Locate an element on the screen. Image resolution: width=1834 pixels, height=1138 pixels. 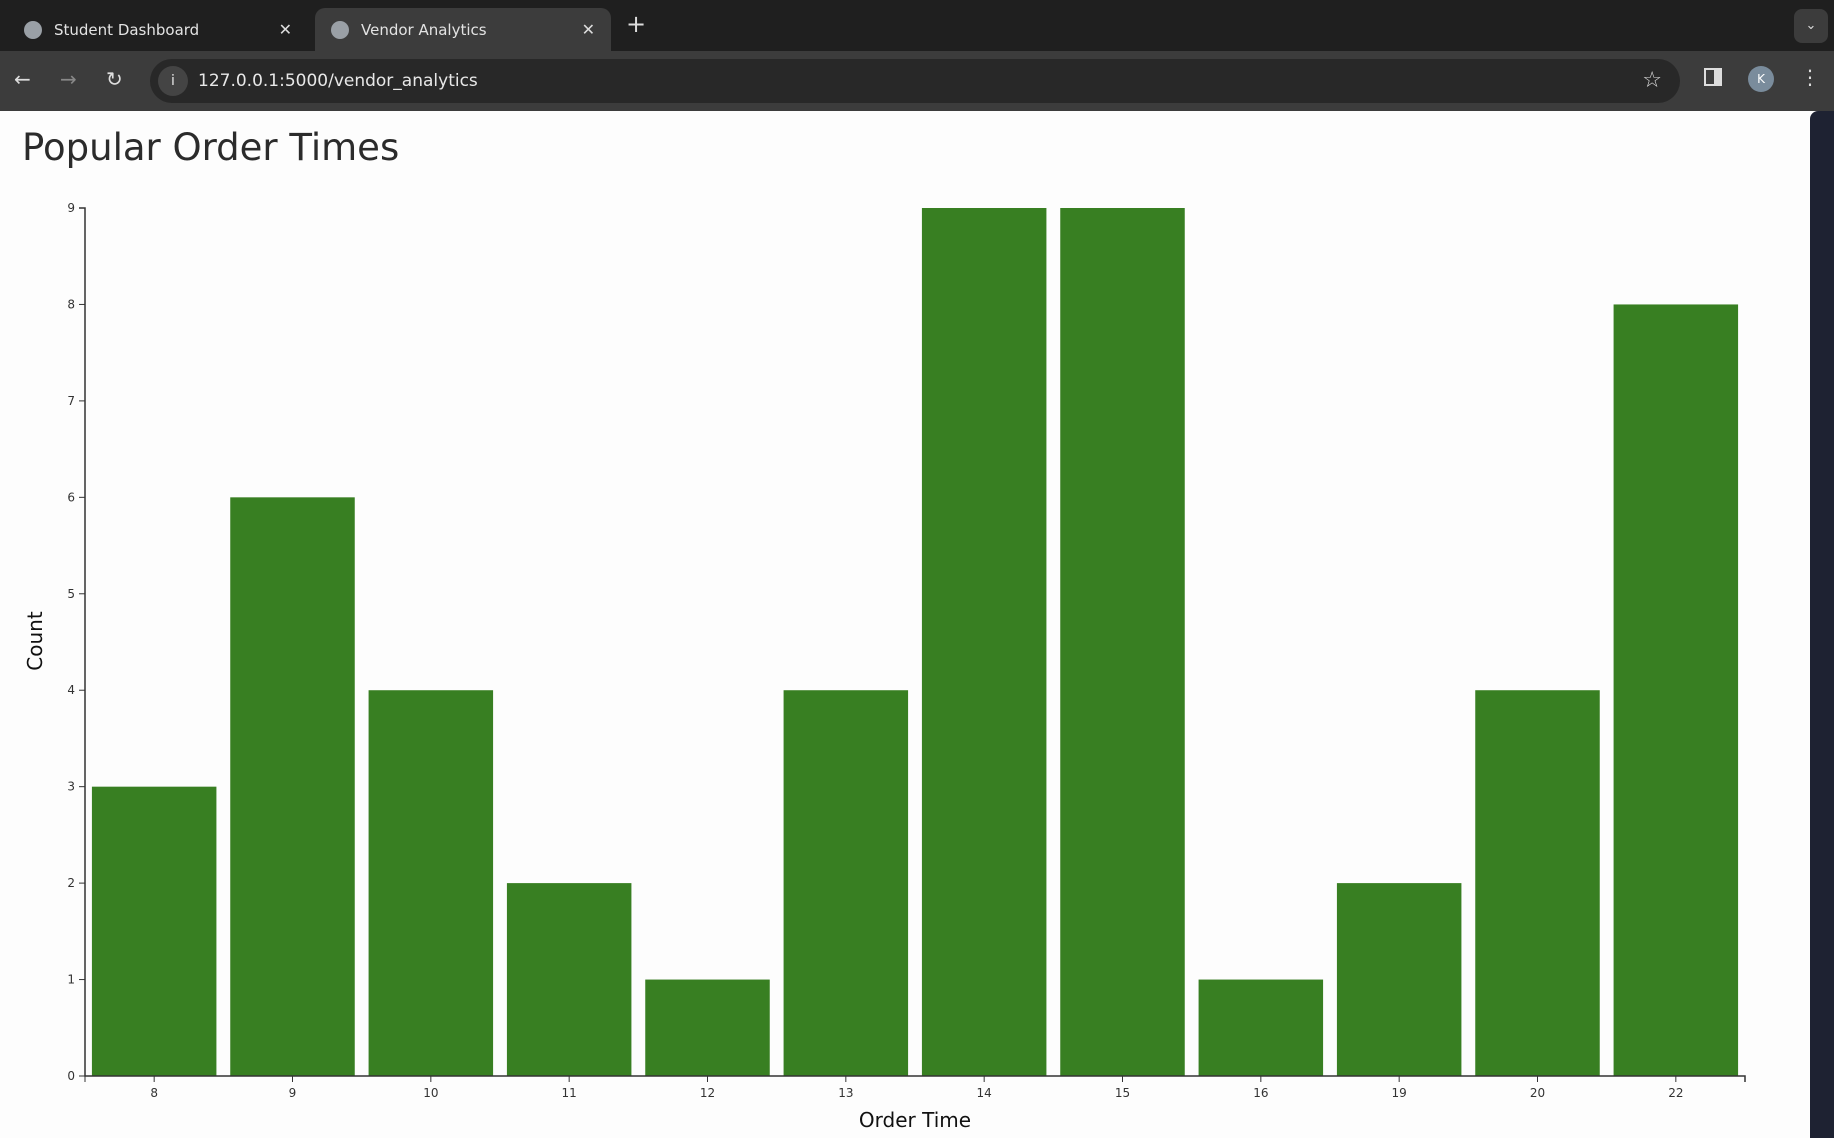
forward-button: → is located at coordinates (68, 79).